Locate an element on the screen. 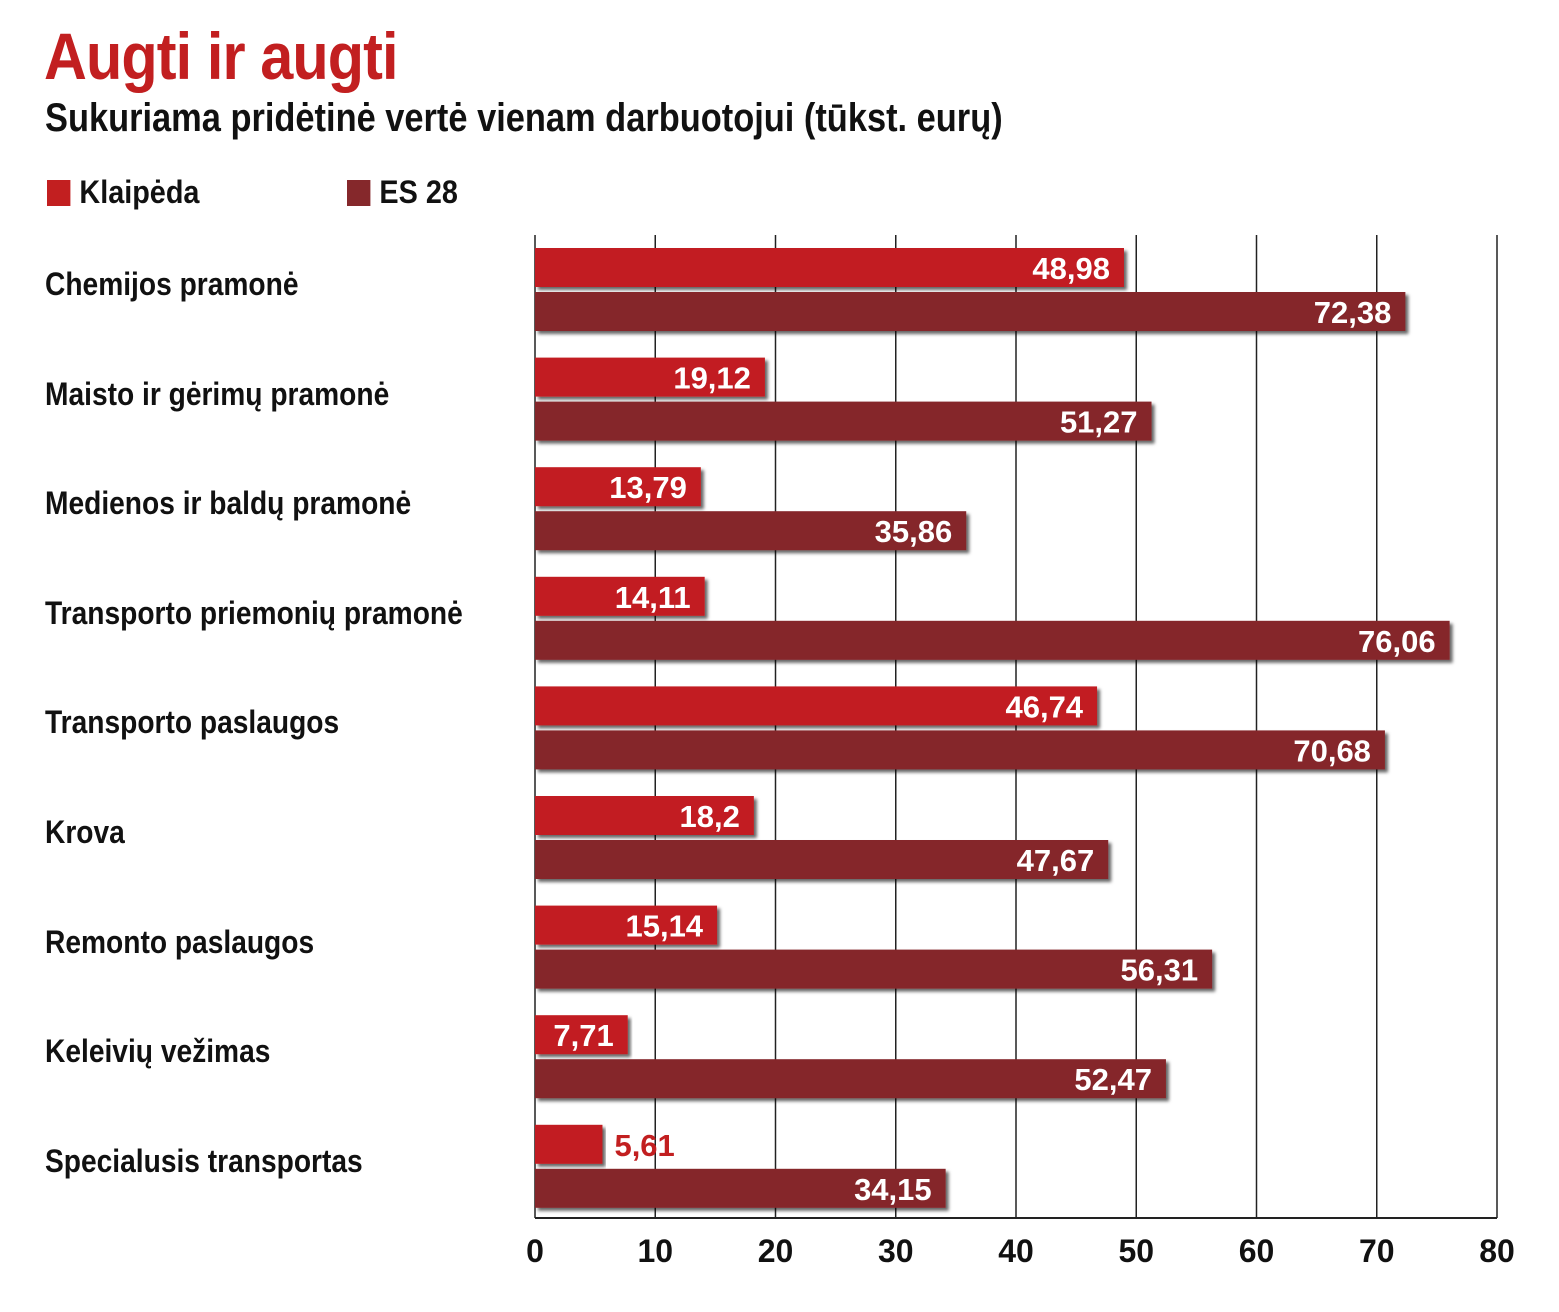  category-label: Medienos ir baldų pramonė is located at coordinates (228, 503).